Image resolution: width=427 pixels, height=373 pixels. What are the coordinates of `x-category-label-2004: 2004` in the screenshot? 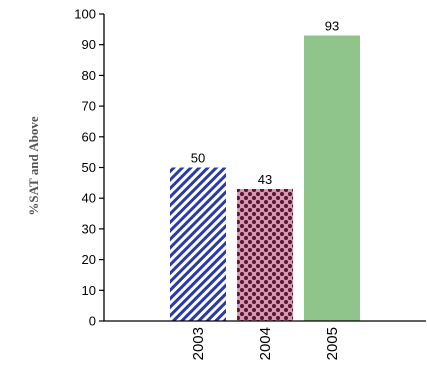 It's located at (265, 343).